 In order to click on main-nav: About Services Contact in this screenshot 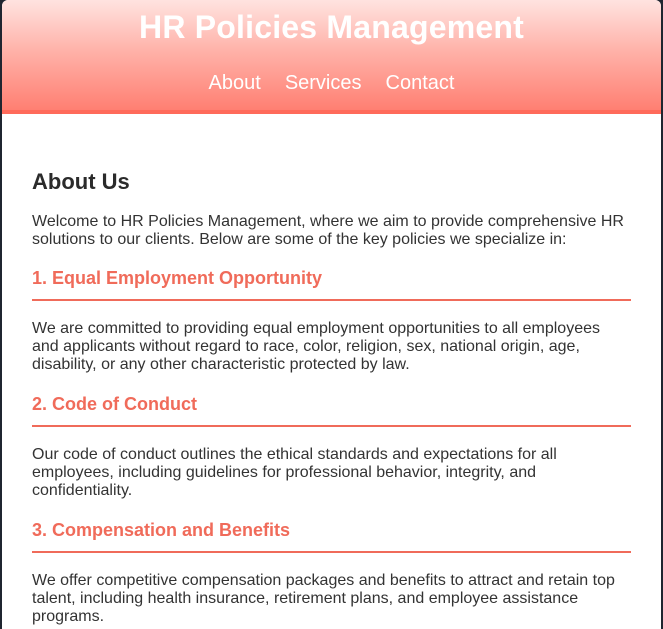, I will do `click(331, 83)`.